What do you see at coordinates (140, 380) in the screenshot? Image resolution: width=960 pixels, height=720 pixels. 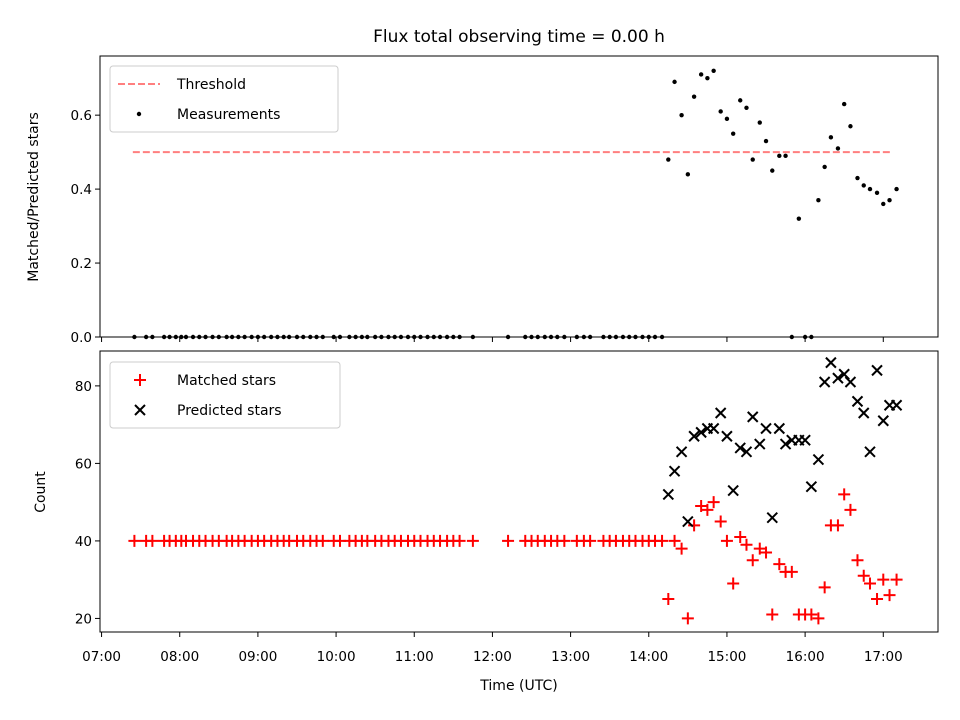 I see `matched-legend-marker` at bounding box center [140, 380].